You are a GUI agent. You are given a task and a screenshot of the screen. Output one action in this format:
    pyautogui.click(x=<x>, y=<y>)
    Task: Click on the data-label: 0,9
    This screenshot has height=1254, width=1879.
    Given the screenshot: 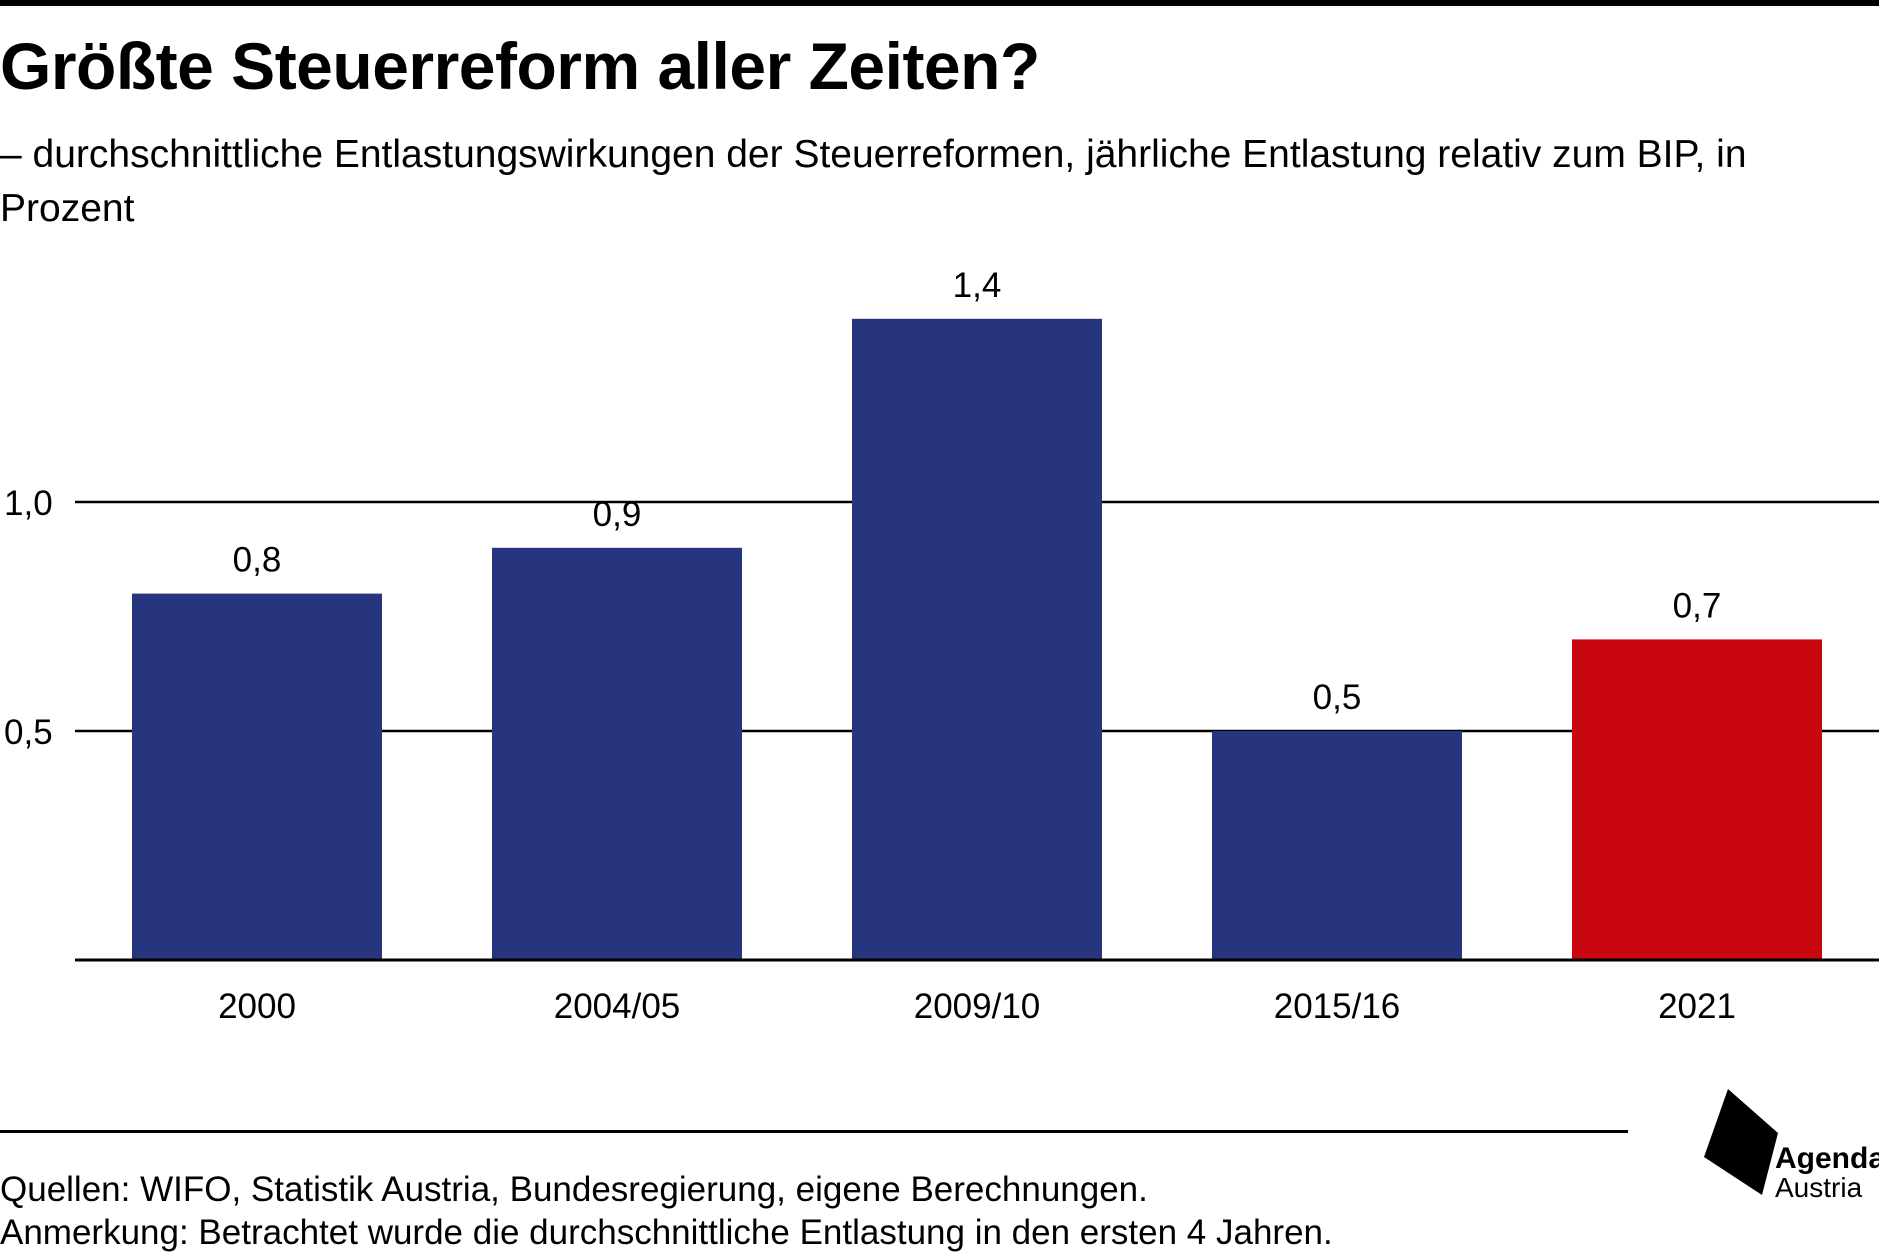 What is the action you would take?
    pyautogui.click(x=617, y=514)
    